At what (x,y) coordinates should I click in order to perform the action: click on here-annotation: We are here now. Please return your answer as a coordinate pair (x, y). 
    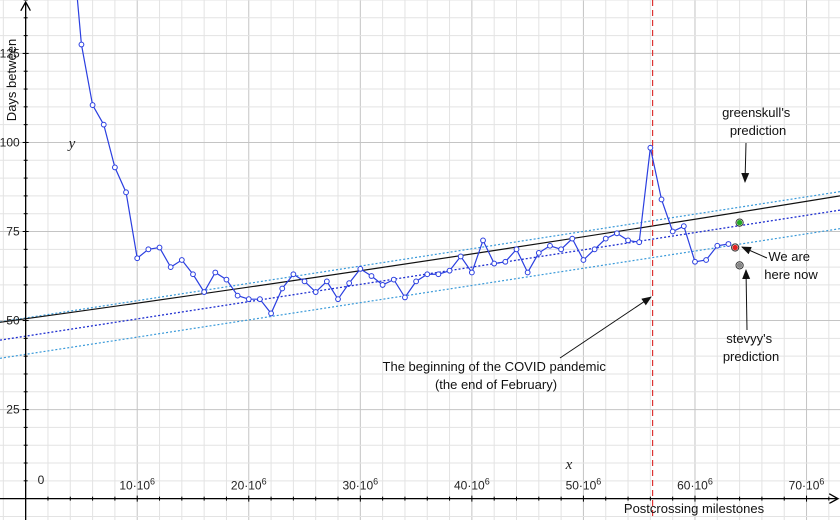
    Looking at the image, I should click on (791, 265).